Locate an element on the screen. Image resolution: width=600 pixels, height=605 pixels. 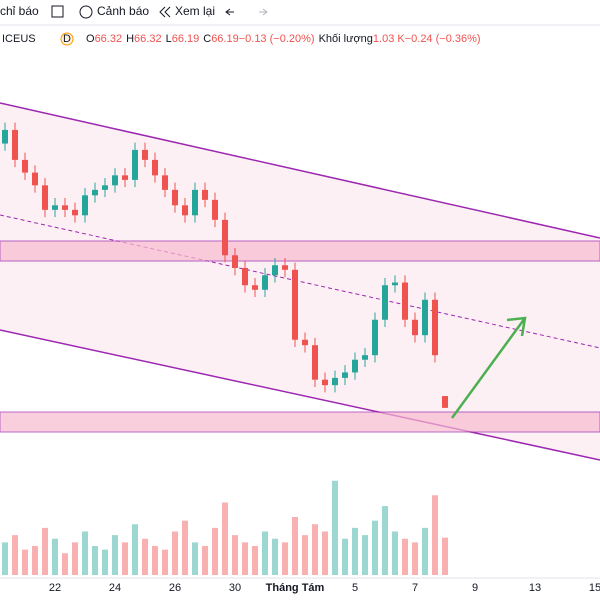
replay-button: Xem lại is located at coordinates (195, 11).